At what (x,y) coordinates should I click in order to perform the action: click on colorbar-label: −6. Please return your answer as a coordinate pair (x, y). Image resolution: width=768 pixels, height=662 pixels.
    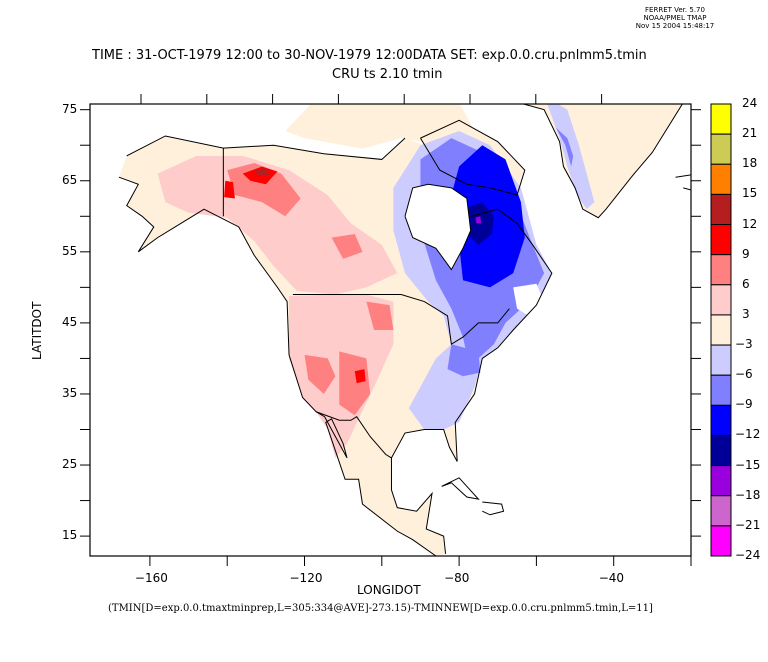
    Looking at the image, I should click on (744, 374).